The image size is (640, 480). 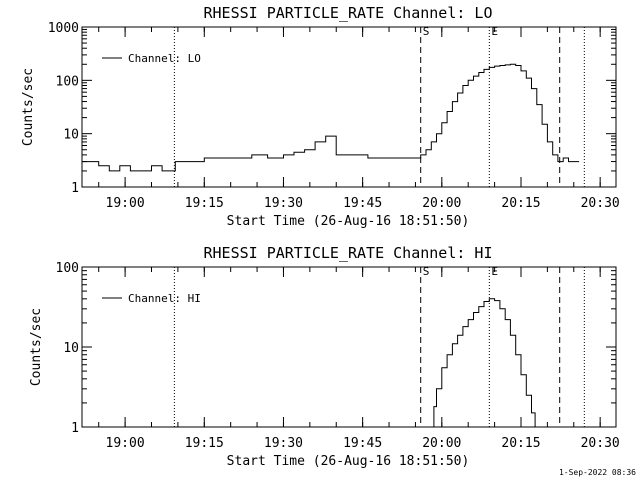 What do you see at coordinates (164, 58) in the screenshot?
I see `panel-lo-legend-label: Channel: LO` at bounding box center [164, 58].